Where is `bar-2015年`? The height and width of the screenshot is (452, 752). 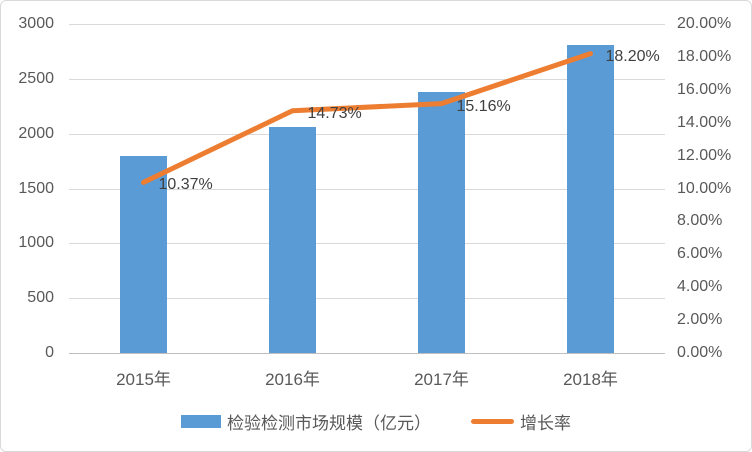
bar-2015年 is located at coordinates (143, 254).